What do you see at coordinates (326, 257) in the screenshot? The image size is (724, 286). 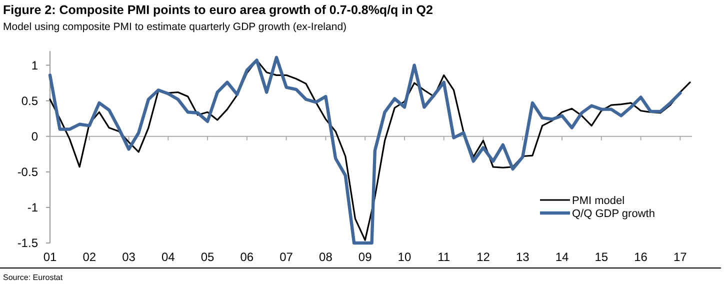 I see `x-tick-label: 08` at bounding box center [326, 257].